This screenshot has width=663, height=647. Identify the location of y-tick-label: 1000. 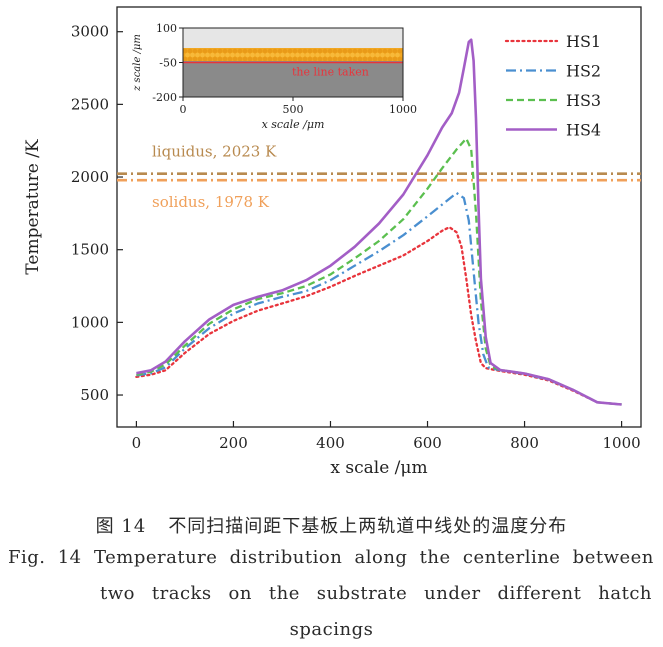
(90, 322).